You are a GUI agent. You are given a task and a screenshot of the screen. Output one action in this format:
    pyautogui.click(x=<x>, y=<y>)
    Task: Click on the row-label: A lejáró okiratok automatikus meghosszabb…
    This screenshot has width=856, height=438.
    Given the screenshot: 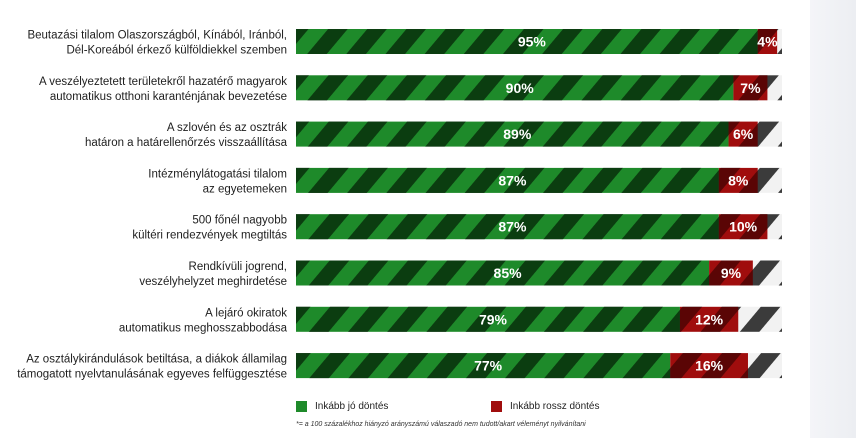 What is the action you would take?
    pyautogui.click(x=203, y=320)
    